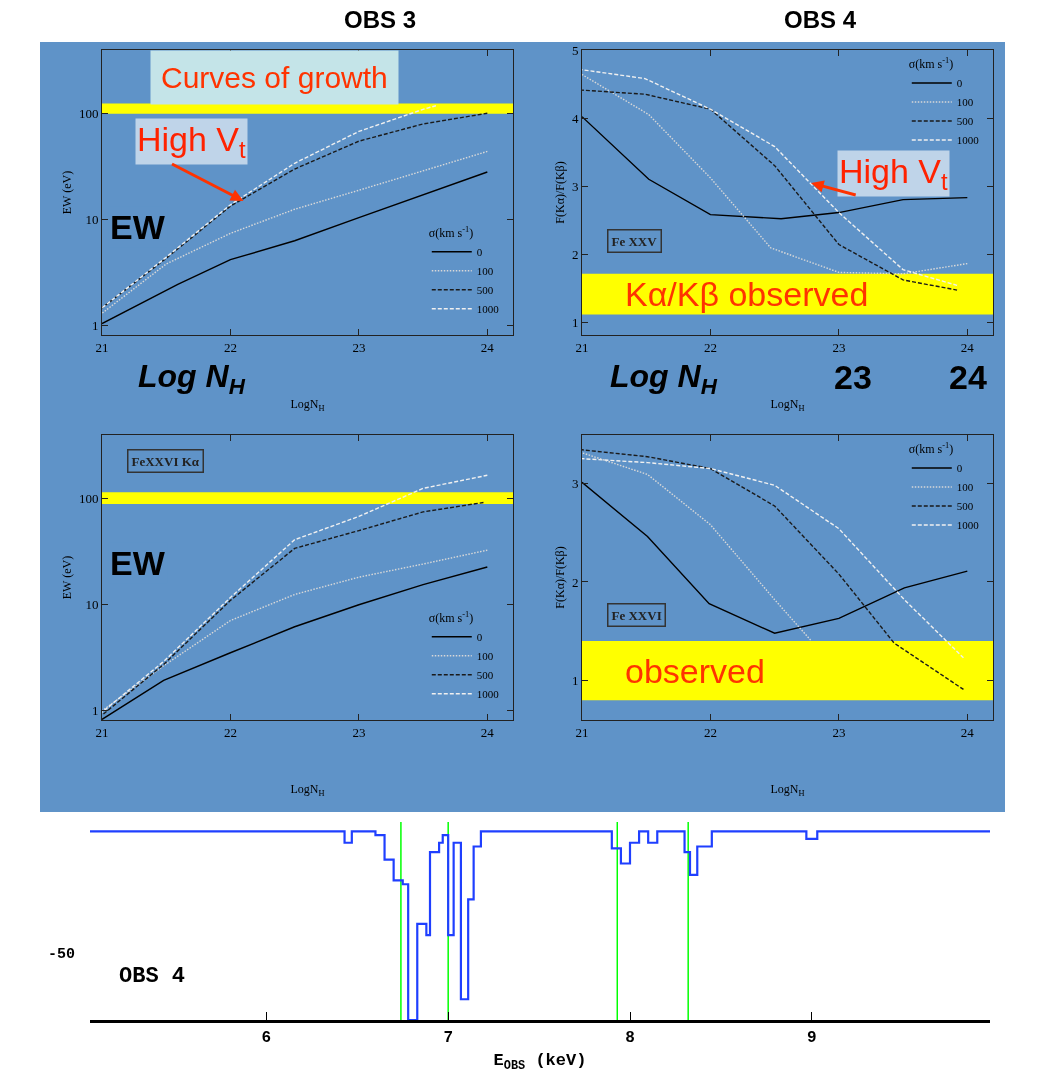 Image resolution: width=1039 pixels, height=1090 pixels. What do you see at coordinates (695, 671) in the screenshot?
I see `band-label: observed` at bounding box center [695, 671].